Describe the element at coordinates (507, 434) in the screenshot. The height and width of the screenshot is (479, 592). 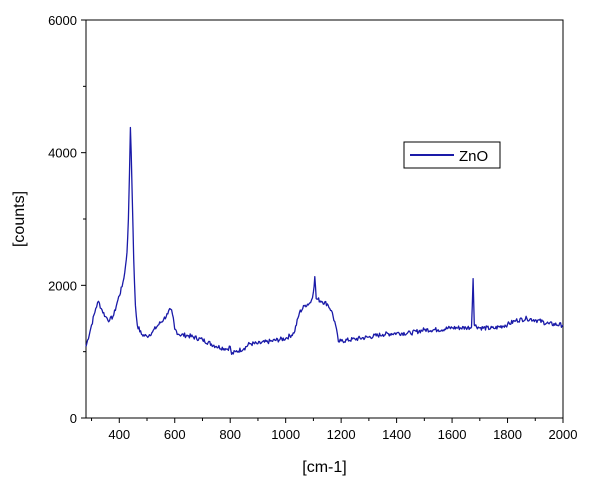
I see `x-tick-label: 1800` at that location.